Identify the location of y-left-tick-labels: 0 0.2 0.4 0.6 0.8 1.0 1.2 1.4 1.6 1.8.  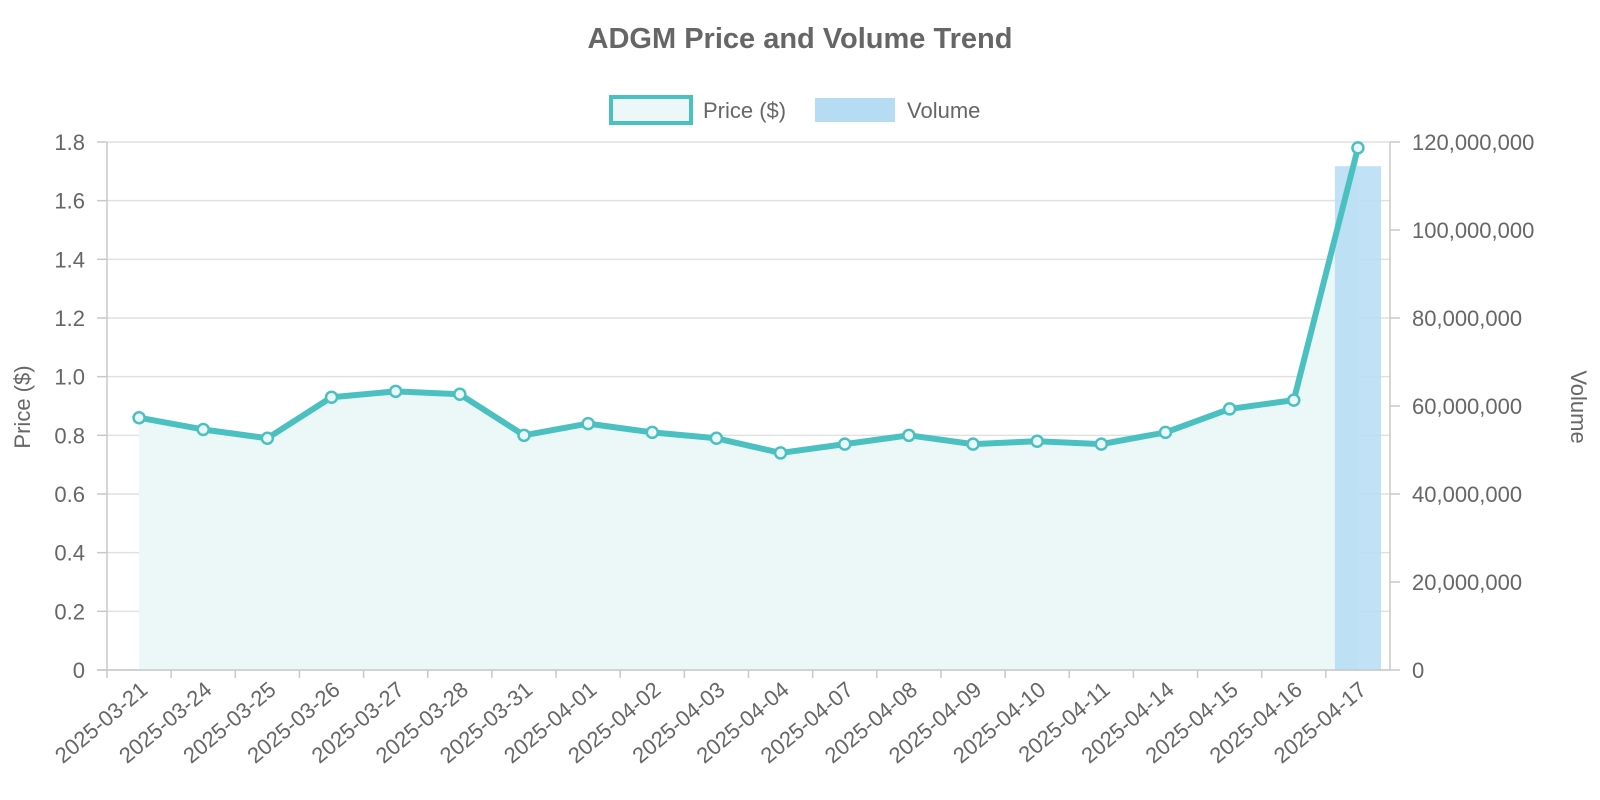
(69, 406).